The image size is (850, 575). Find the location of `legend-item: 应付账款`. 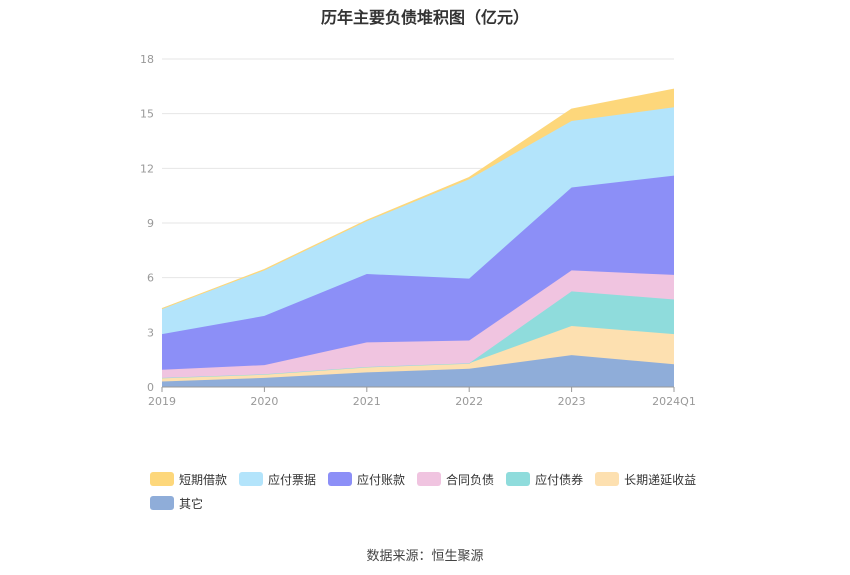

legend-item: 应付账款 is located at coordinates (366, 479).